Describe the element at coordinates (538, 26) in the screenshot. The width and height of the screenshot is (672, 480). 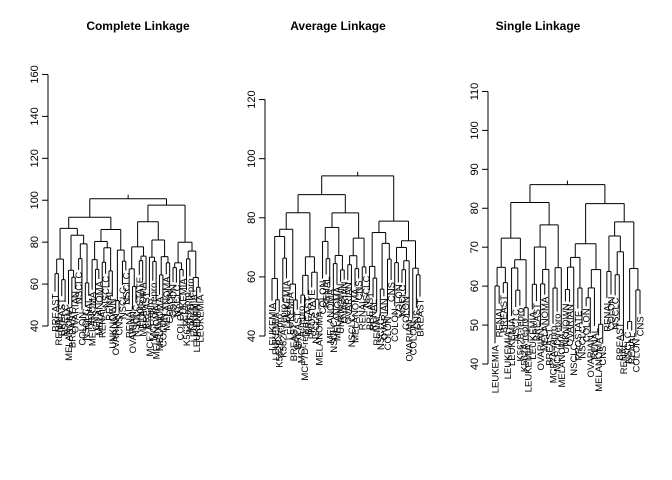
I see `single-linkage-title: Single Linkage` at that location.